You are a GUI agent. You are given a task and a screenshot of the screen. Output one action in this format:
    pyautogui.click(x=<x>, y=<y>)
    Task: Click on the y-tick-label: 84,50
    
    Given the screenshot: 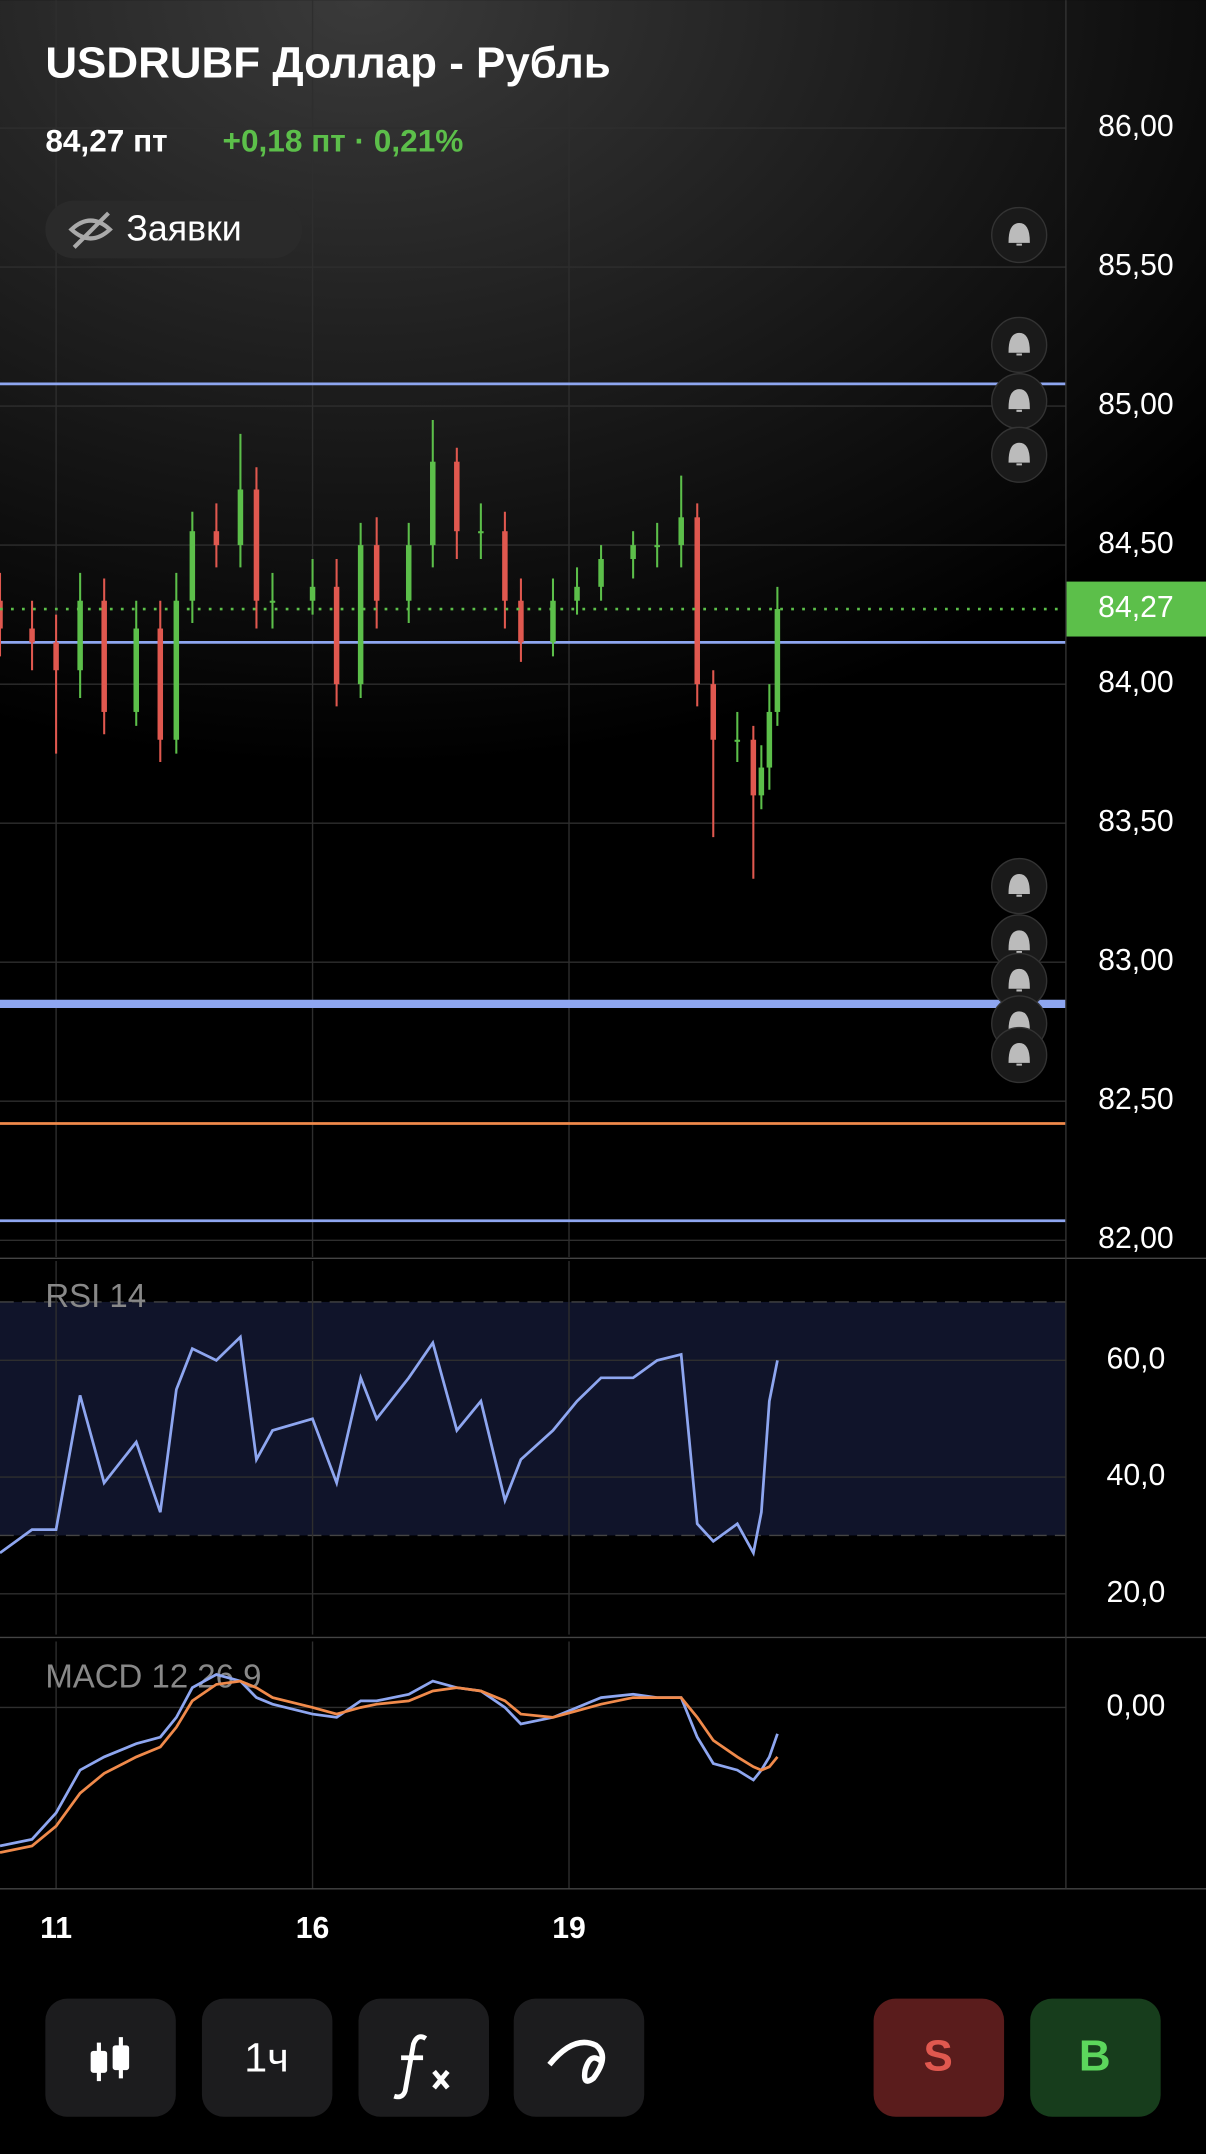 What is the action you would take?
    pyautogui.click(x=1136, y=543)
    